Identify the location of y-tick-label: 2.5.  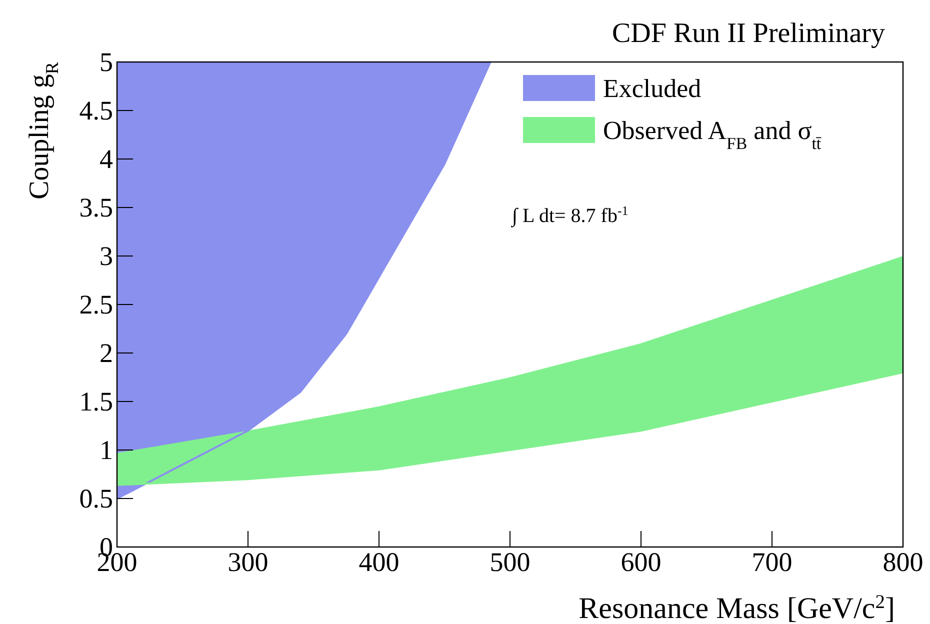
(96, 305).